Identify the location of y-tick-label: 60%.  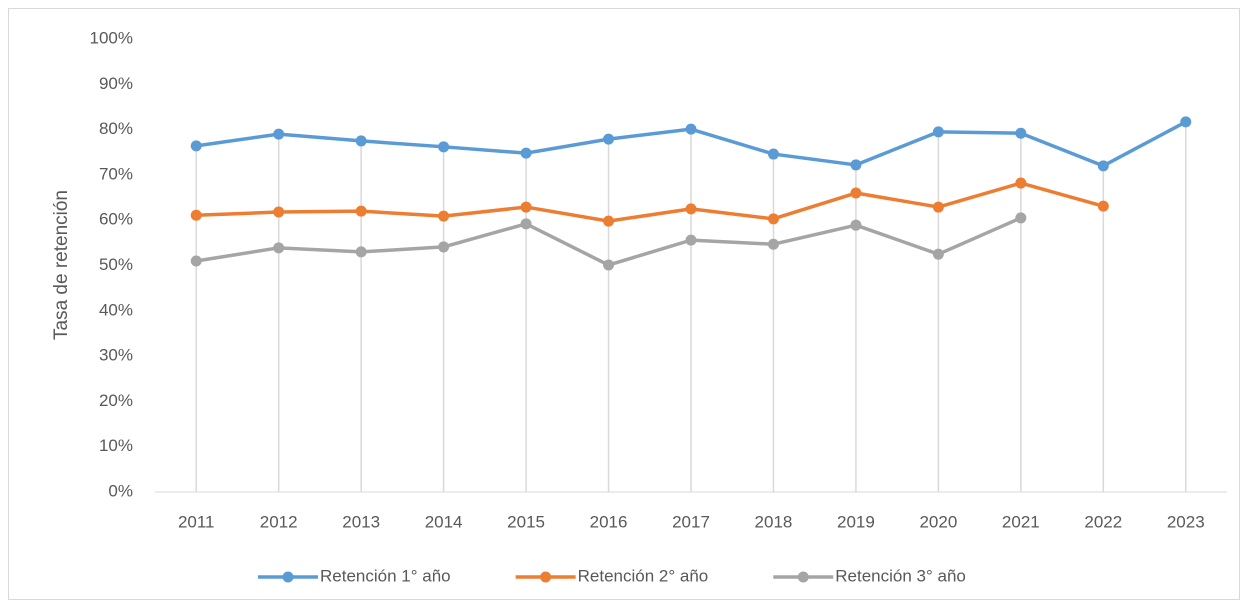
(116, 219).